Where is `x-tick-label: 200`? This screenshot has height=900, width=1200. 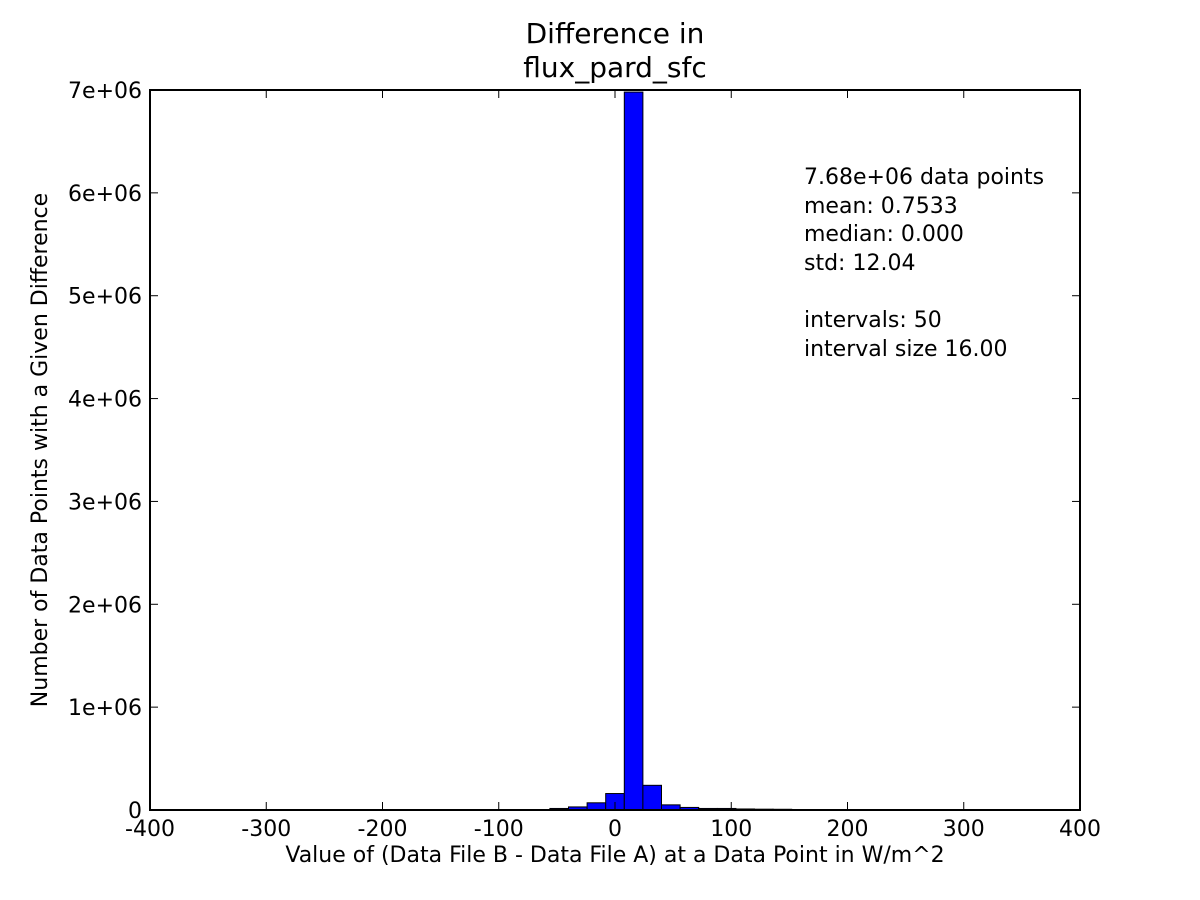
x-tick-label: 200 is located at coordinates (848, 829).